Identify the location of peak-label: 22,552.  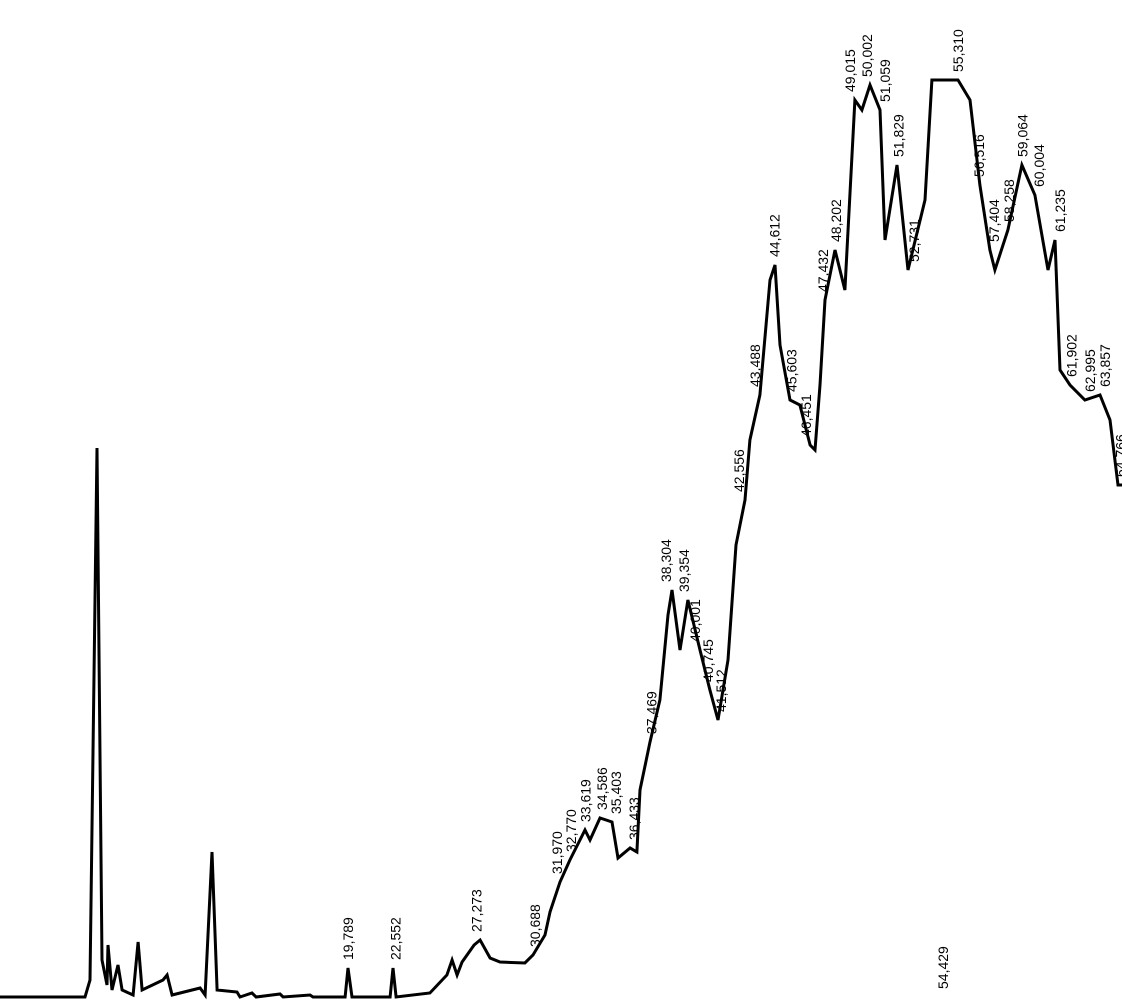
(395, 938).